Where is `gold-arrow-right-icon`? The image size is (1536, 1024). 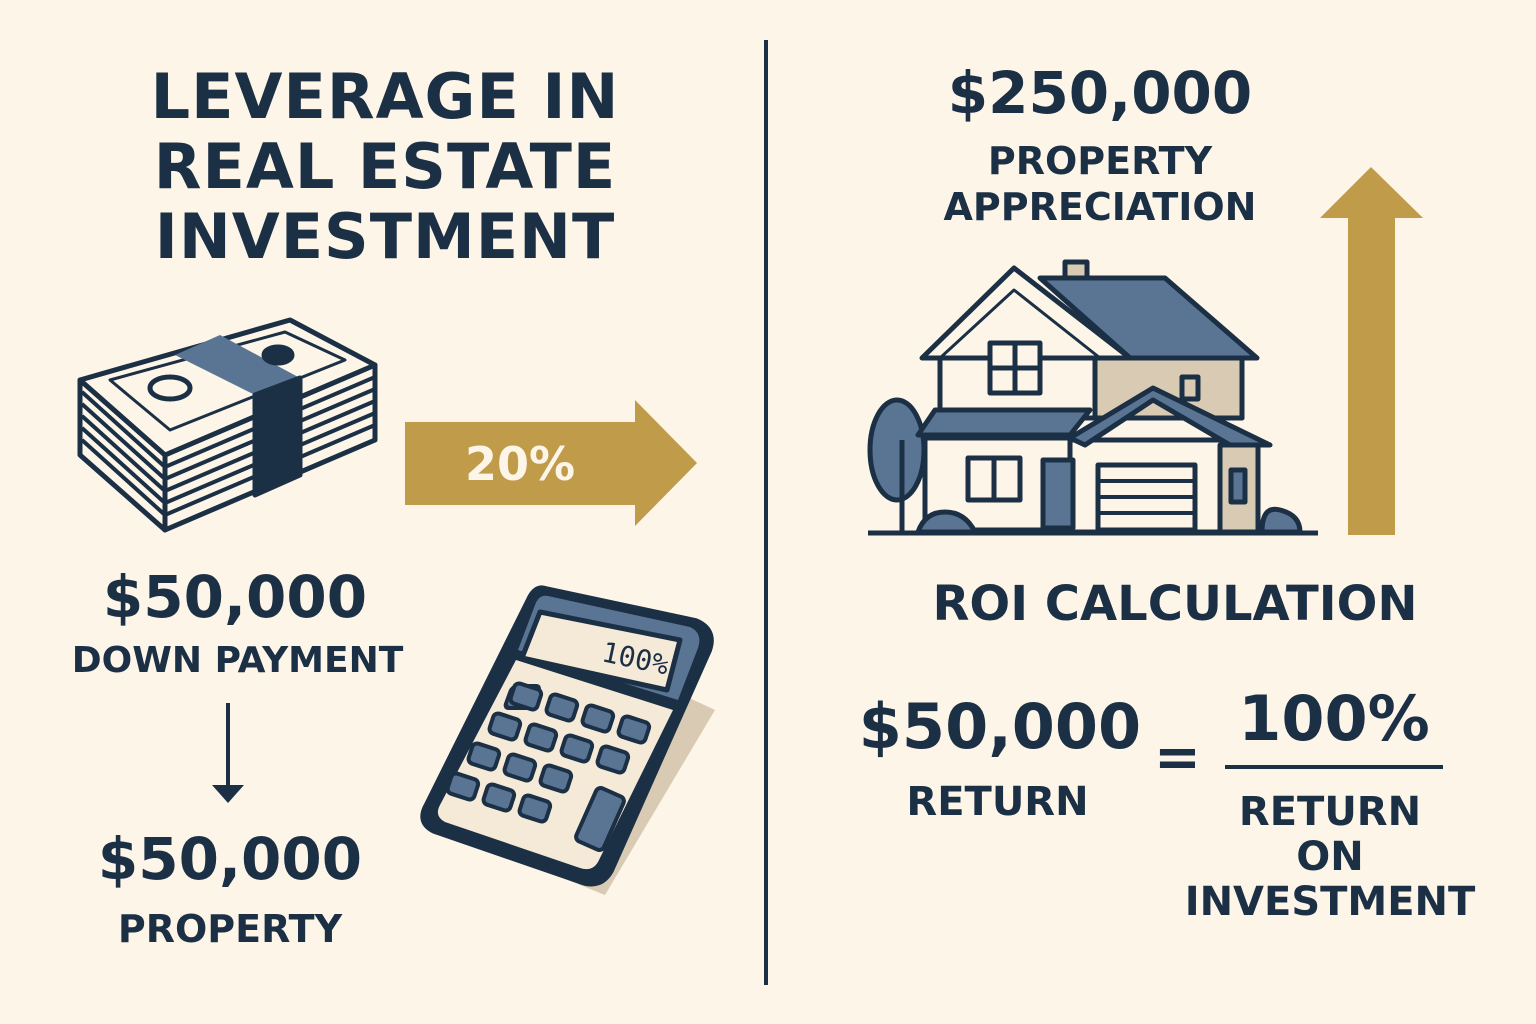 gold-arrow-right-icon is located at coordinates (551, 463).